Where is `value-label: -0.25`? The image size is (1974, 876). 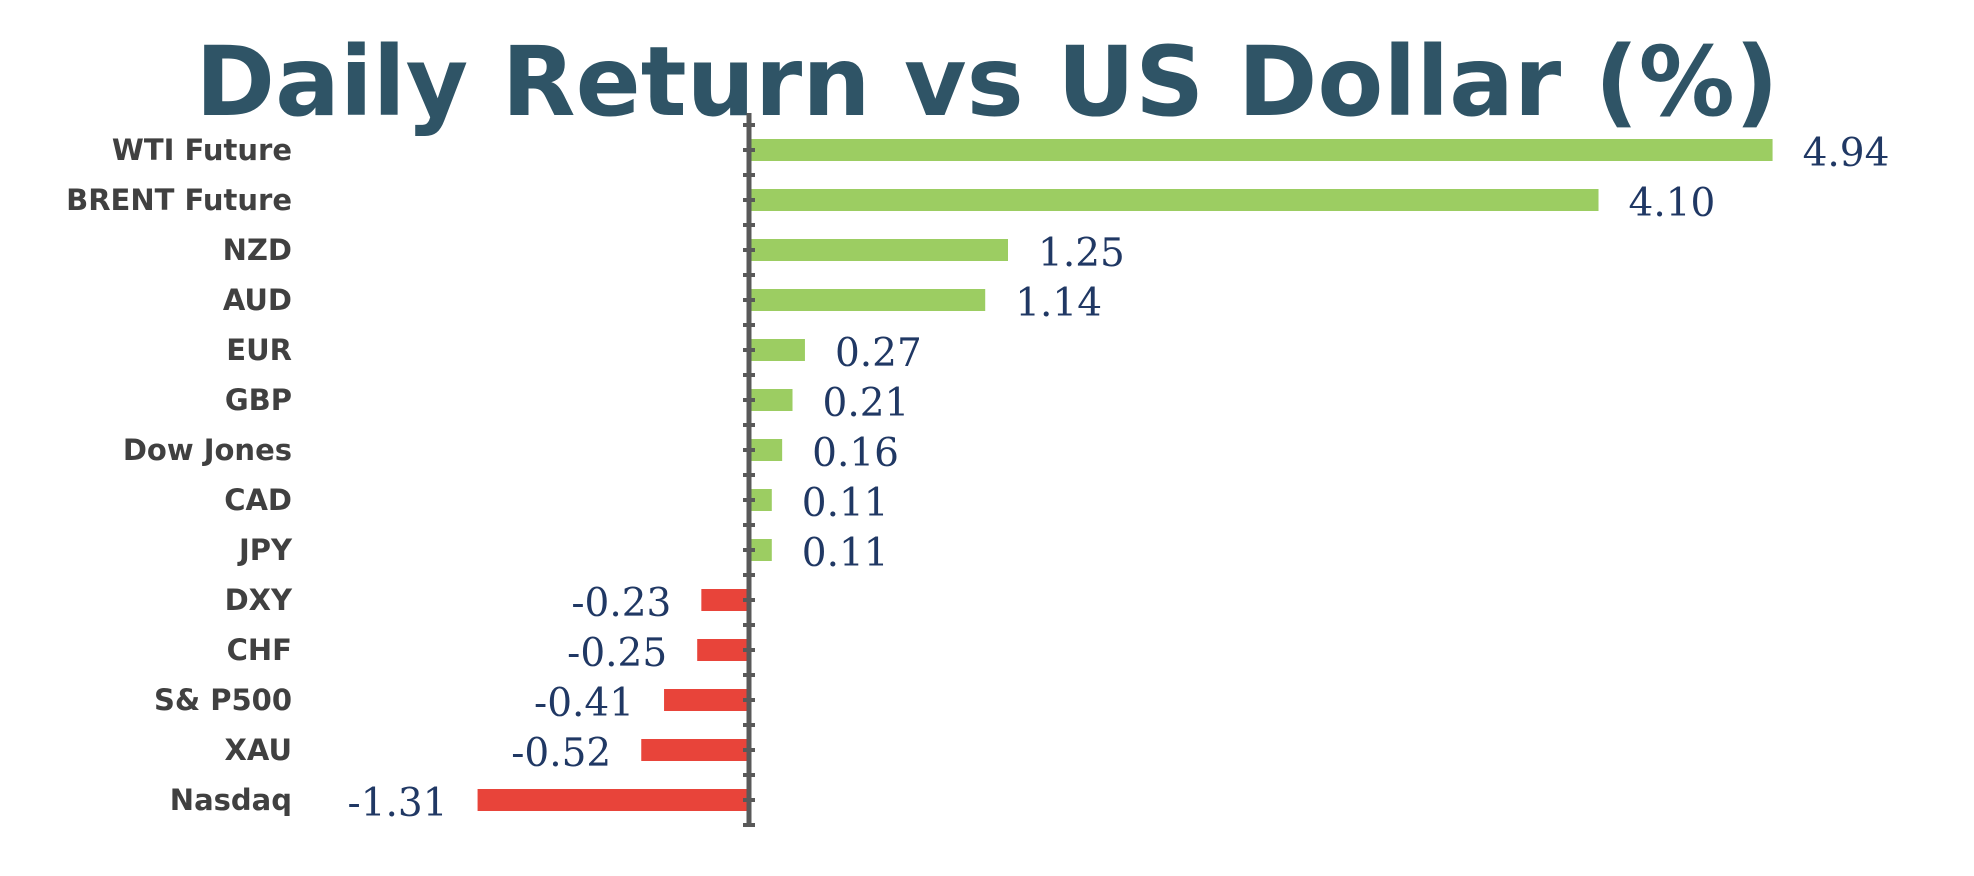 value-label: -0.25 is located at coordinates (617, 653).